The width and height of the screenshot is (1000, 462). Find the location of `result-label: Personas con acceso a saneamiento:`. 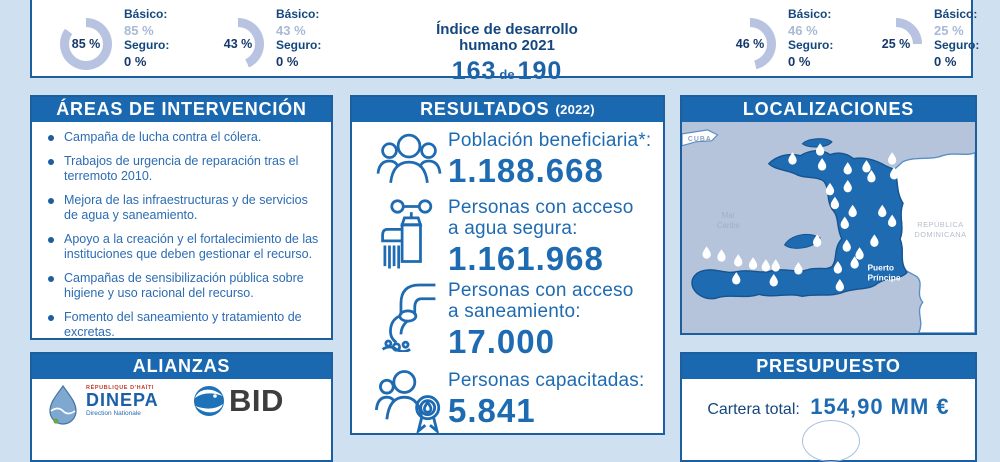

result-label: Personas con acceso a saneamiento: is located at coordinates (541, 301).